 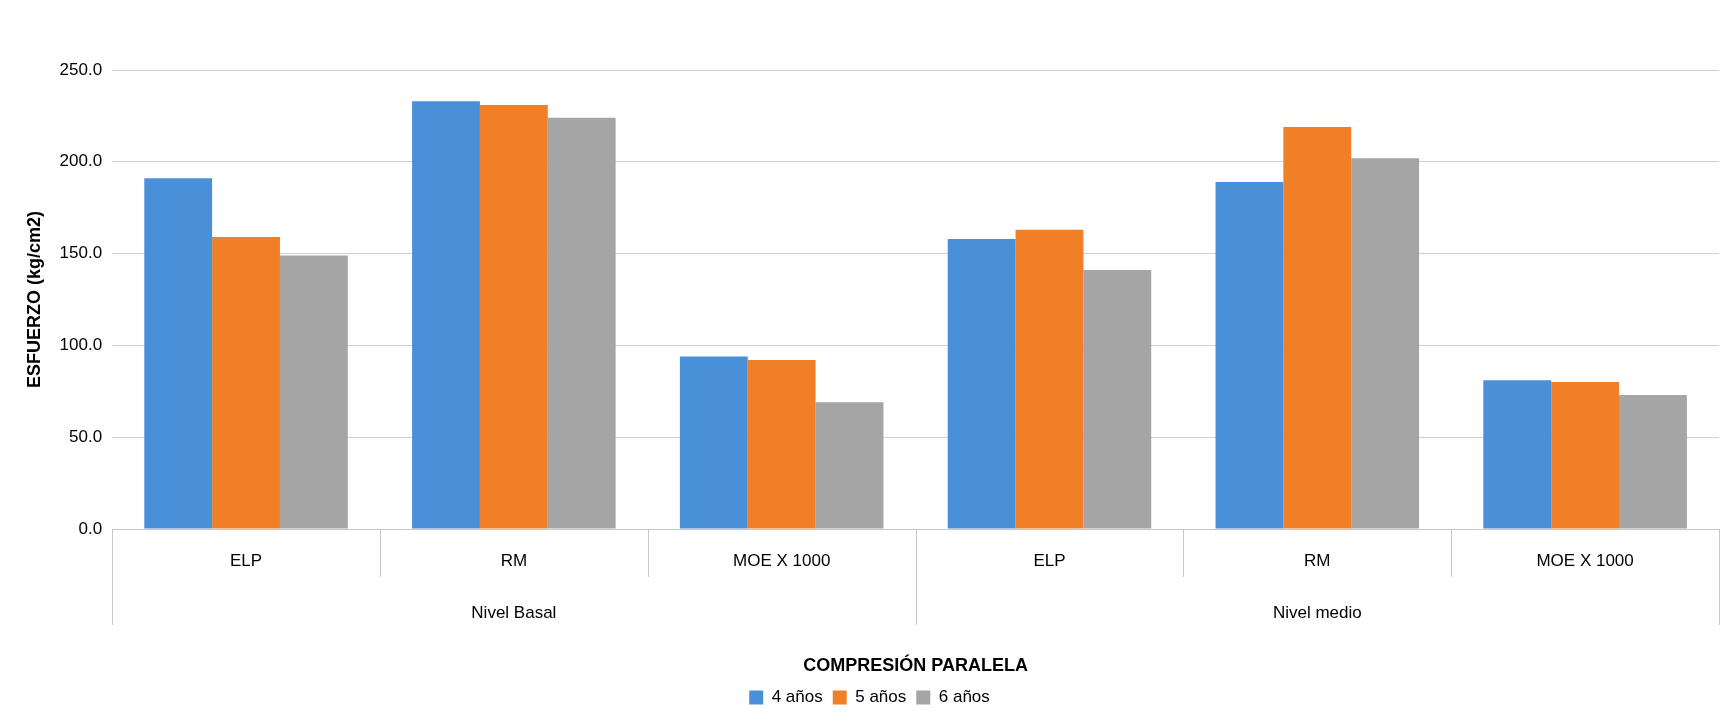 I want to click on y-tick-label: 250.0, so click(x=81, y=69).